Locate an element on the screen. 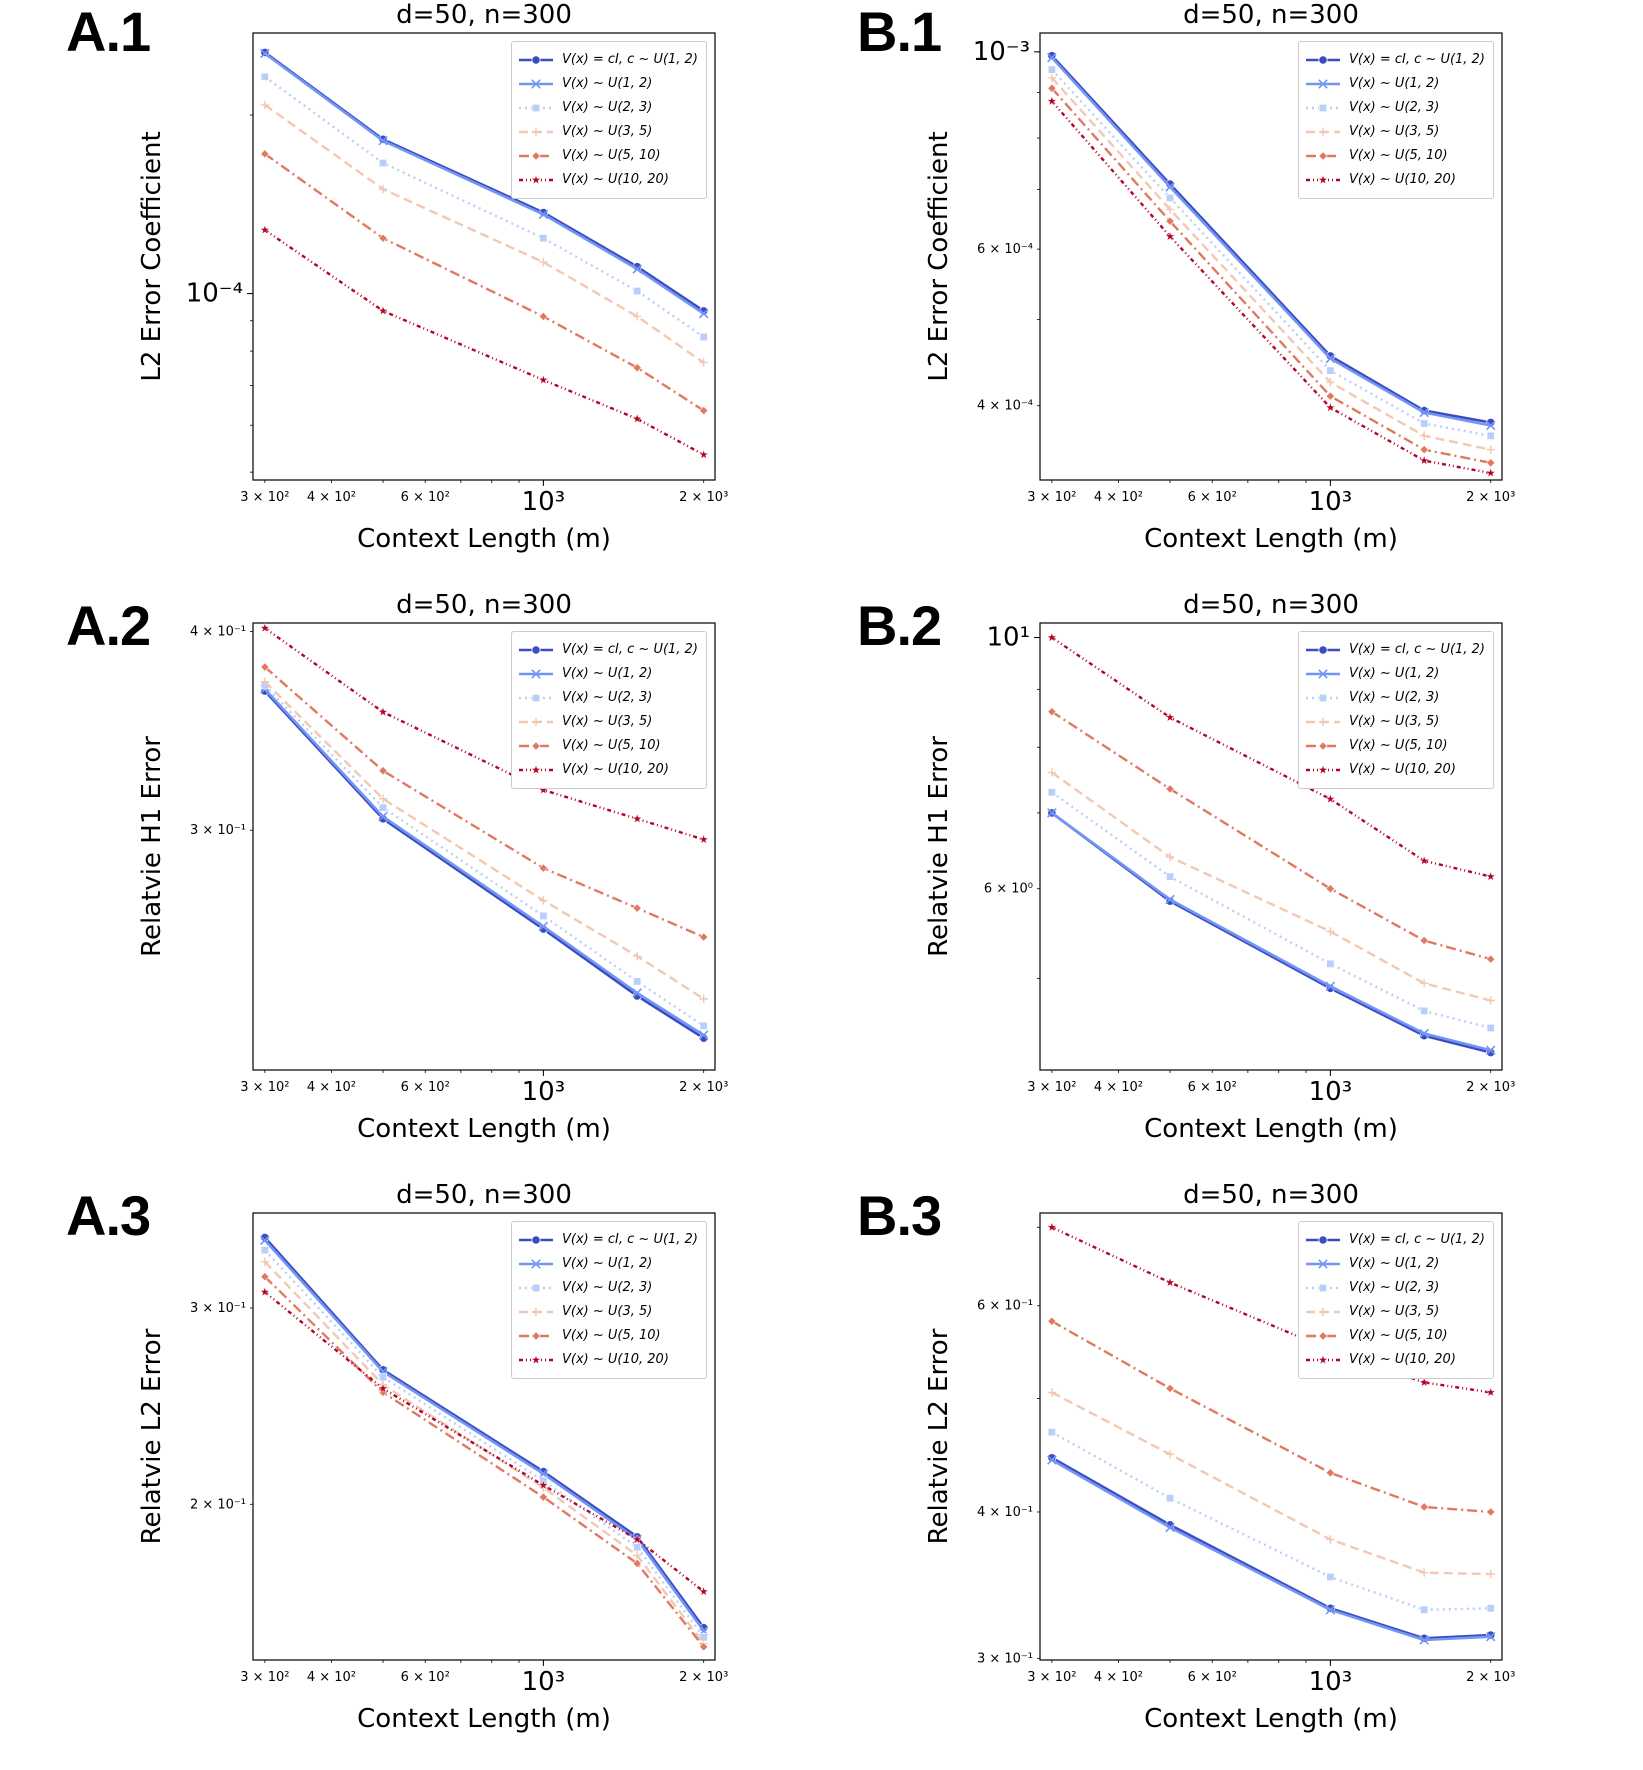 This screenshot has height=1770, width=1643. legend-label: V(x) ~ U(3, 5) is located at coordinates (607, 1311).